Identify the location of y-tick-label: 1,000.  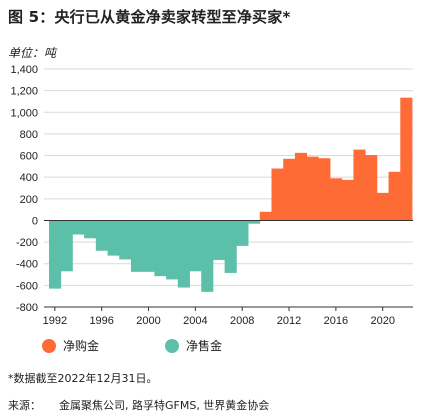
(24, 113).